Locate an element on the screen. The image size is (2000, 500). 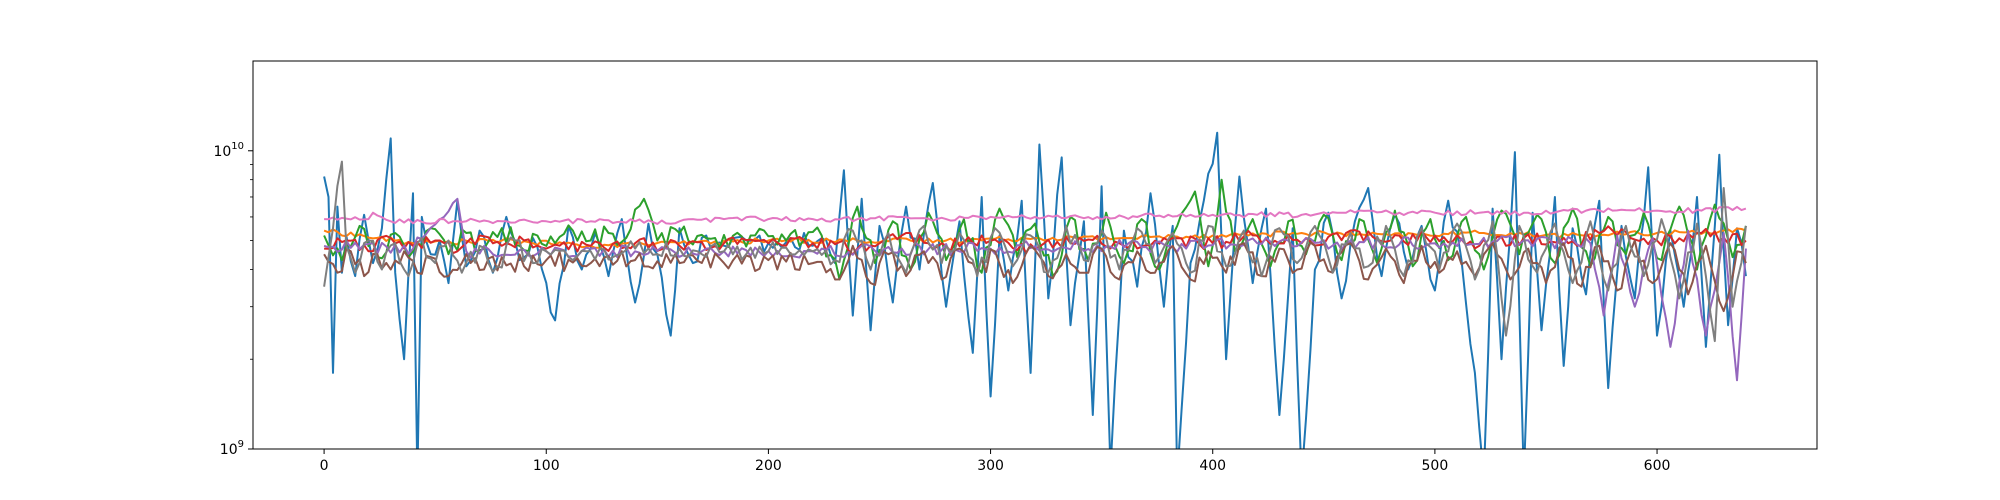
x-tick-label: 0 is located at coordinates (324, 466).